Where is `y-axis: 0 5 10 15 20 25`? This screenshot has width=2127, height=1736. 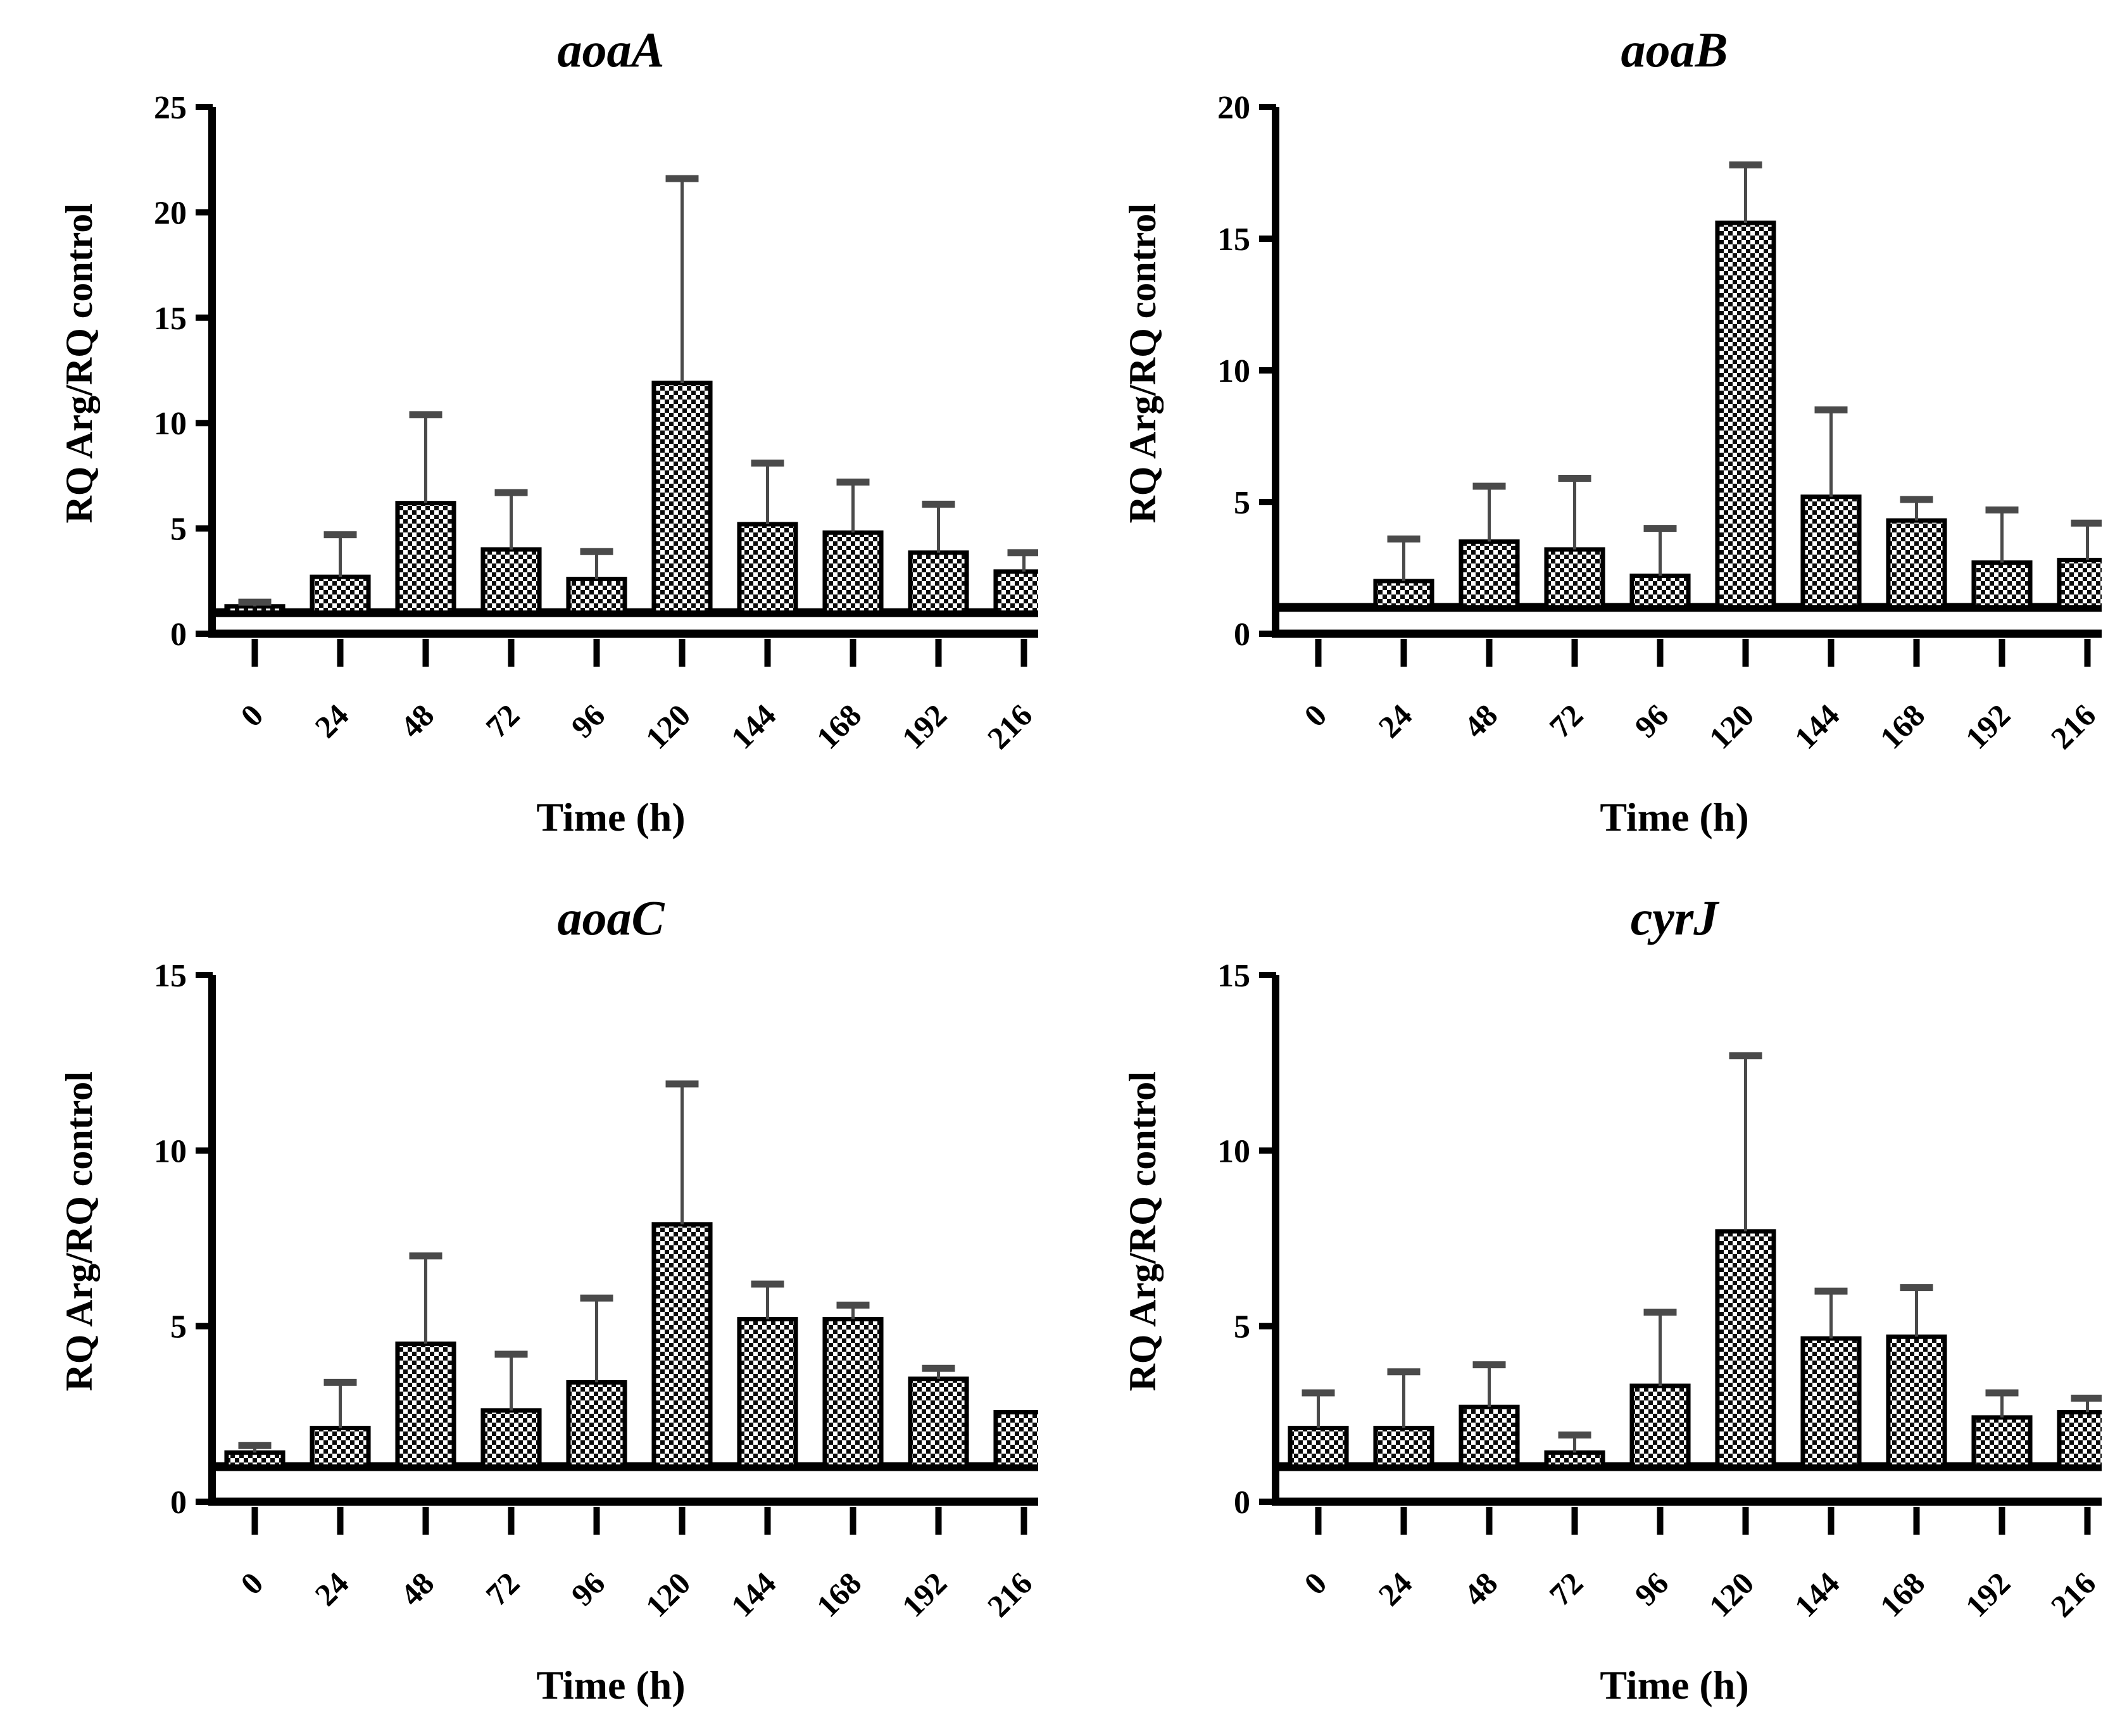 y-axis: 0 5 10 15 20 25 is located at coordinates (185, 371).